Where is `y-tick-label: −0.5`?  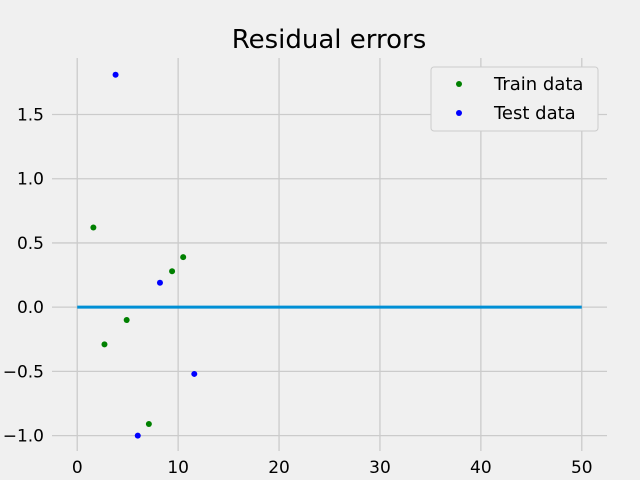 y-tick-label: −0.5 is located at coordinates (23, 372).